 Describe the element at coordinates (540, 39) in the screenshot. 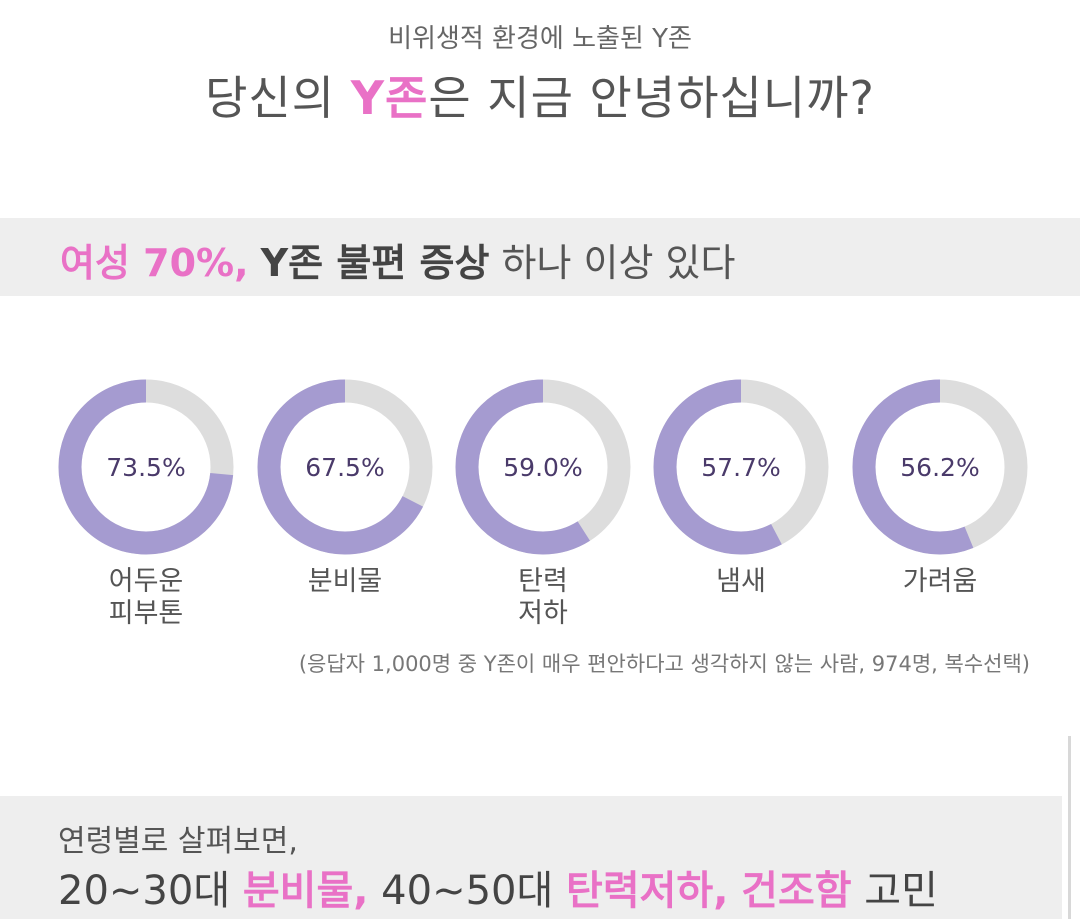

I see `infographic-subtitle: 비위생적 환경에 노출된 Y존` at that location.